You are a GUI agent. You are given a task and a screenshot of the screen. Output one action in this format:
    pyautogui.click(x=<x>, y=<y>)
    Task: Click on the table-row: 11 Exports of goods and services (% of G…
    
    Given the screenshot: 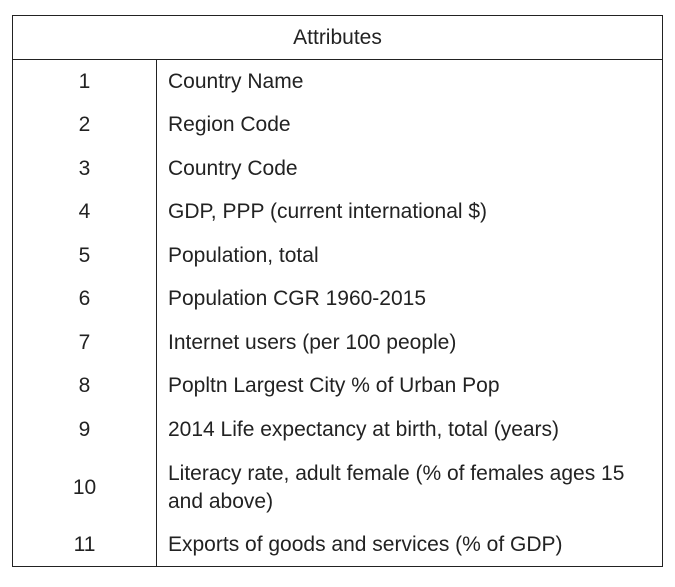 What is the action you would take?
    pyautogui.click(x=337, y=545)
    